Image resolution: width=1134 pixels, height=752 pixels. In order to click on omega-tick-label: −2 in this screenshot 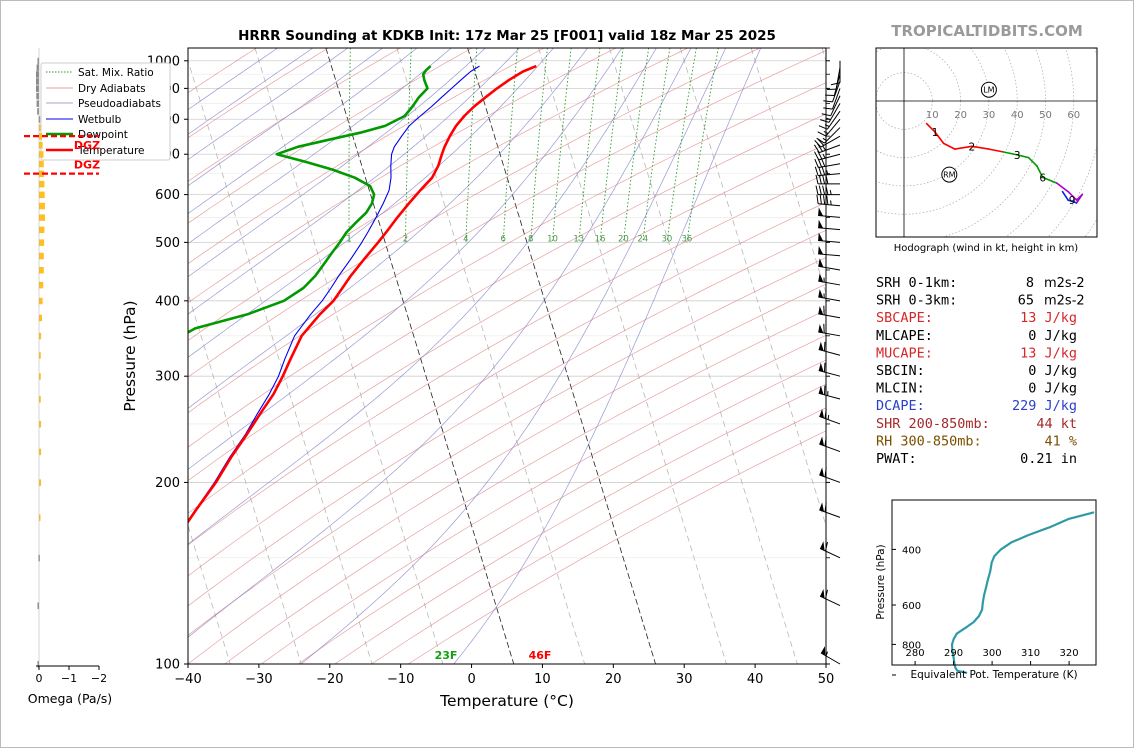, I will do `click(99, 678)`.